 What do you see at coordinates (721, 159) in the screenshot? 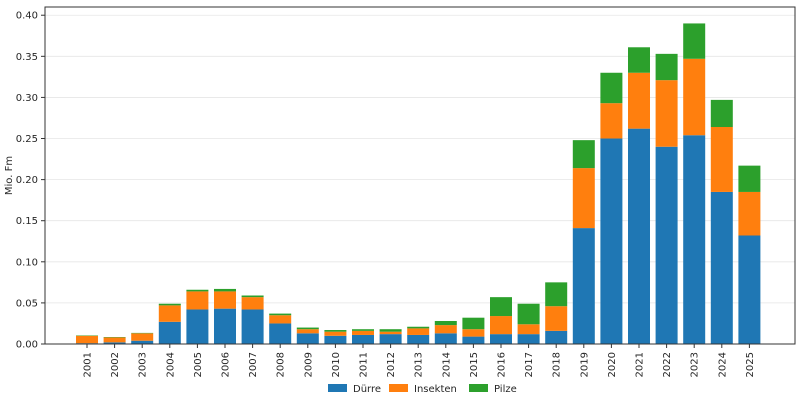
I see `bar-insekten-2024` at bounding box center [721, 159].